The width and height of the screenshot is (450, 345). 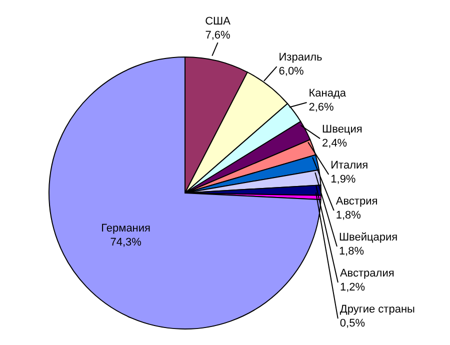 What do you see at coordinates (357, 202) in the screenshot?
I see `slice-label: Австрия` at bounding box center [357, 202].